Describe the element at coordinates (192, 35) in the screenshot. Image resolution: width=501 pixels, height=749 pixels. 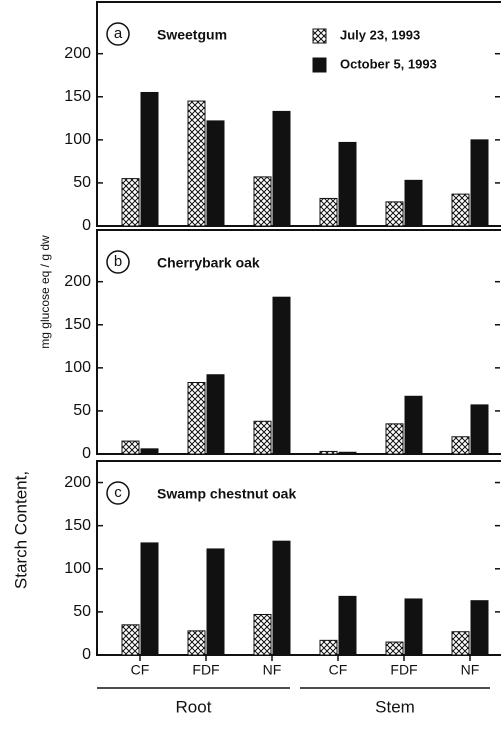
I see `panel-title: Sweetgum` at that location.